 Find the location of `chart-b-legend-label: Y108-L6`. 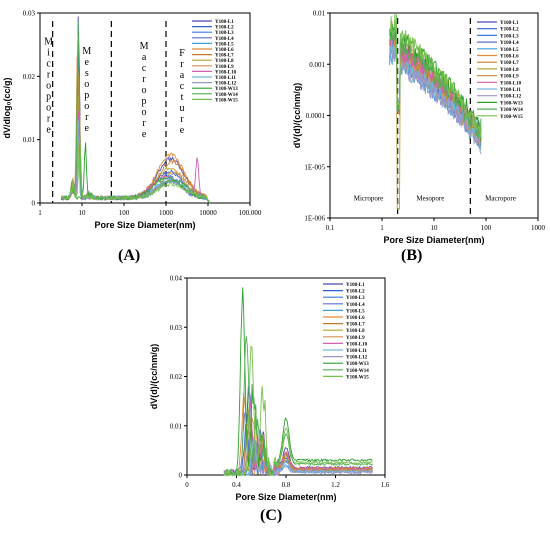

chart-b-legend-label: Y108-L6 is located at coordinates (509, 57).